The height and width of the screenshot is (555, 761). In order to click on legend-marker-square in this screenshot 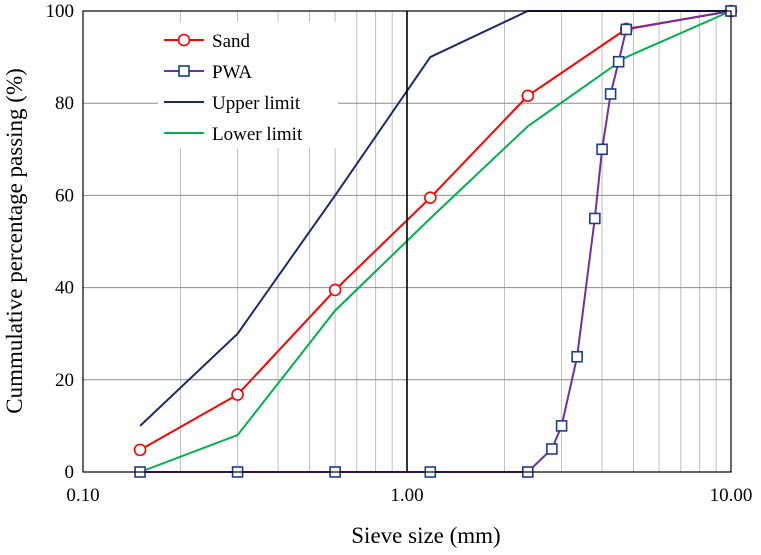, I will do `click(184, 71)`.